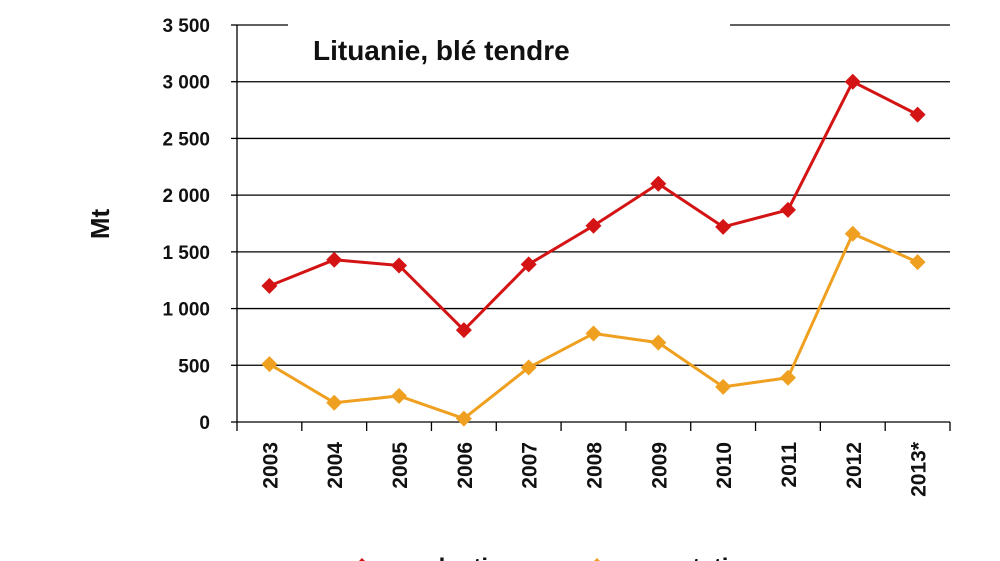  What do you see at coordinates (465, 465) in the screenshot?
I see `x-tick-label: 2006` at bounding box center [465, 465].